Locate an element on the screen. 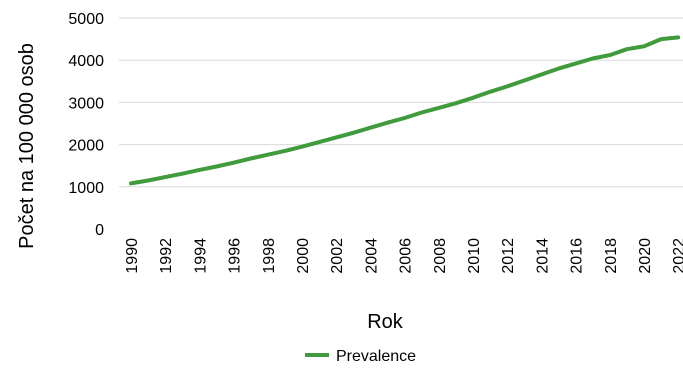 The width and height of the screenshot is (683, 368). x-tick-label: 1990 is located at coordinates (132, 256).